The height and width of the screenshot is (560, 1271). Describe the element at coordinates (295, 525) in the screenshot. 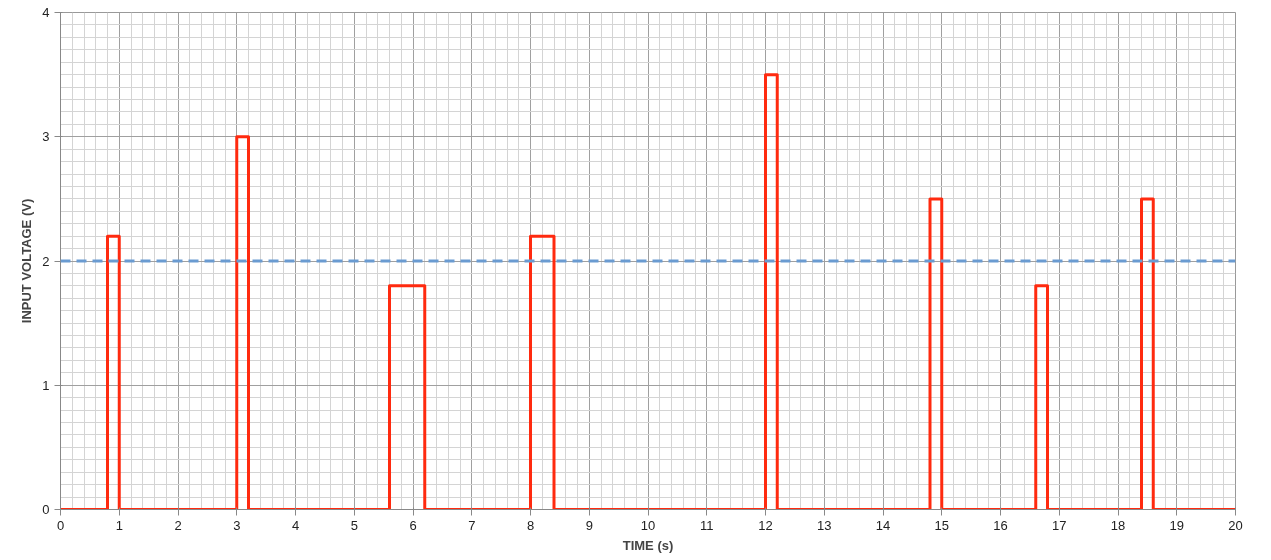

I see `x-tick-label: 4` at that location.